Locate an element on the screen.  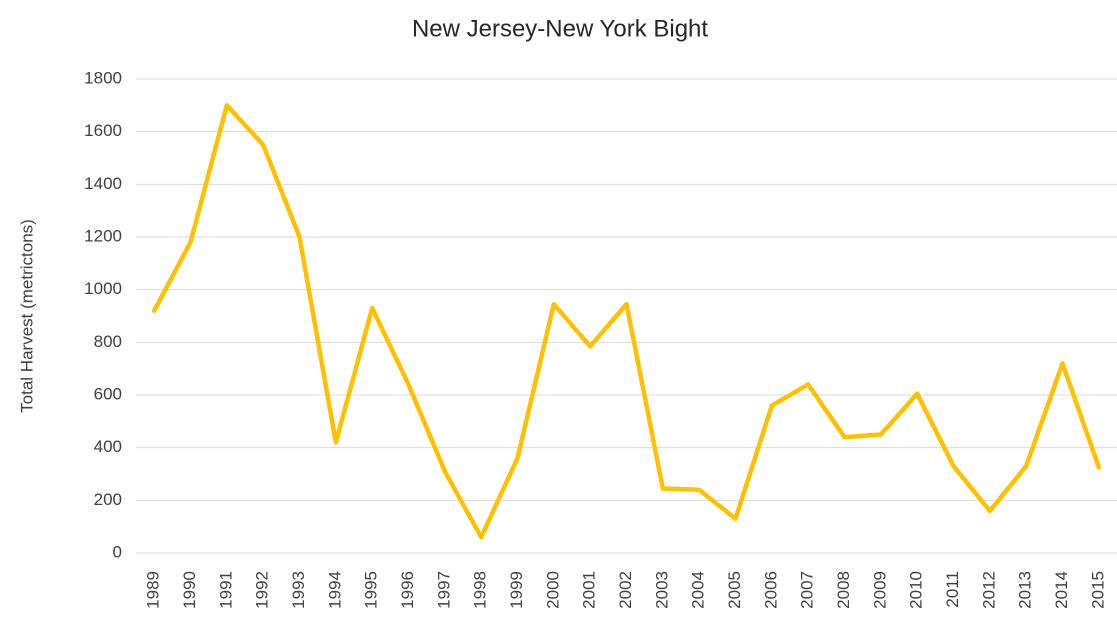
x-tick-label: 2006 is located at coordinates (770, 590).